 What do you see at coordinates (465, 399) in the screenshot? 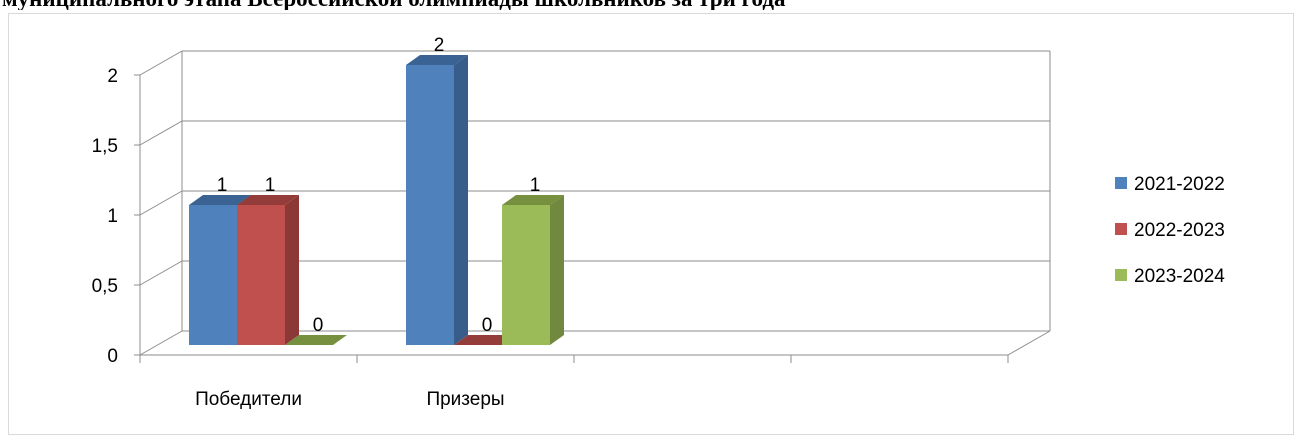
I see `x-tick-label: Призеры` at bounding box center [465, 399].